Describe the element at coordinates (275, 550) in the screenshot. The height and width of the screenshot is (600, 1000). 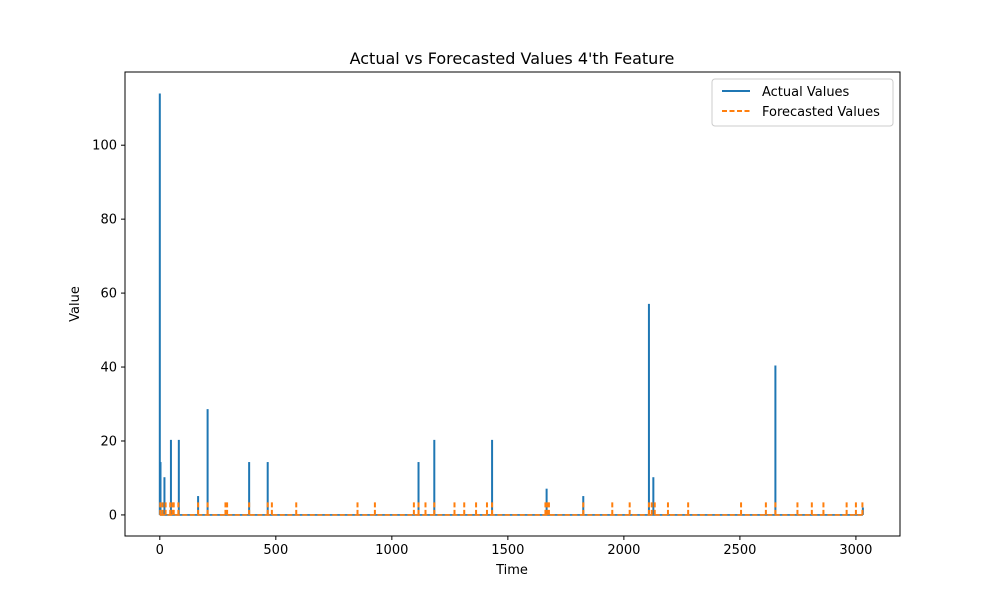
I see `x-tick-label: 500` at that location.